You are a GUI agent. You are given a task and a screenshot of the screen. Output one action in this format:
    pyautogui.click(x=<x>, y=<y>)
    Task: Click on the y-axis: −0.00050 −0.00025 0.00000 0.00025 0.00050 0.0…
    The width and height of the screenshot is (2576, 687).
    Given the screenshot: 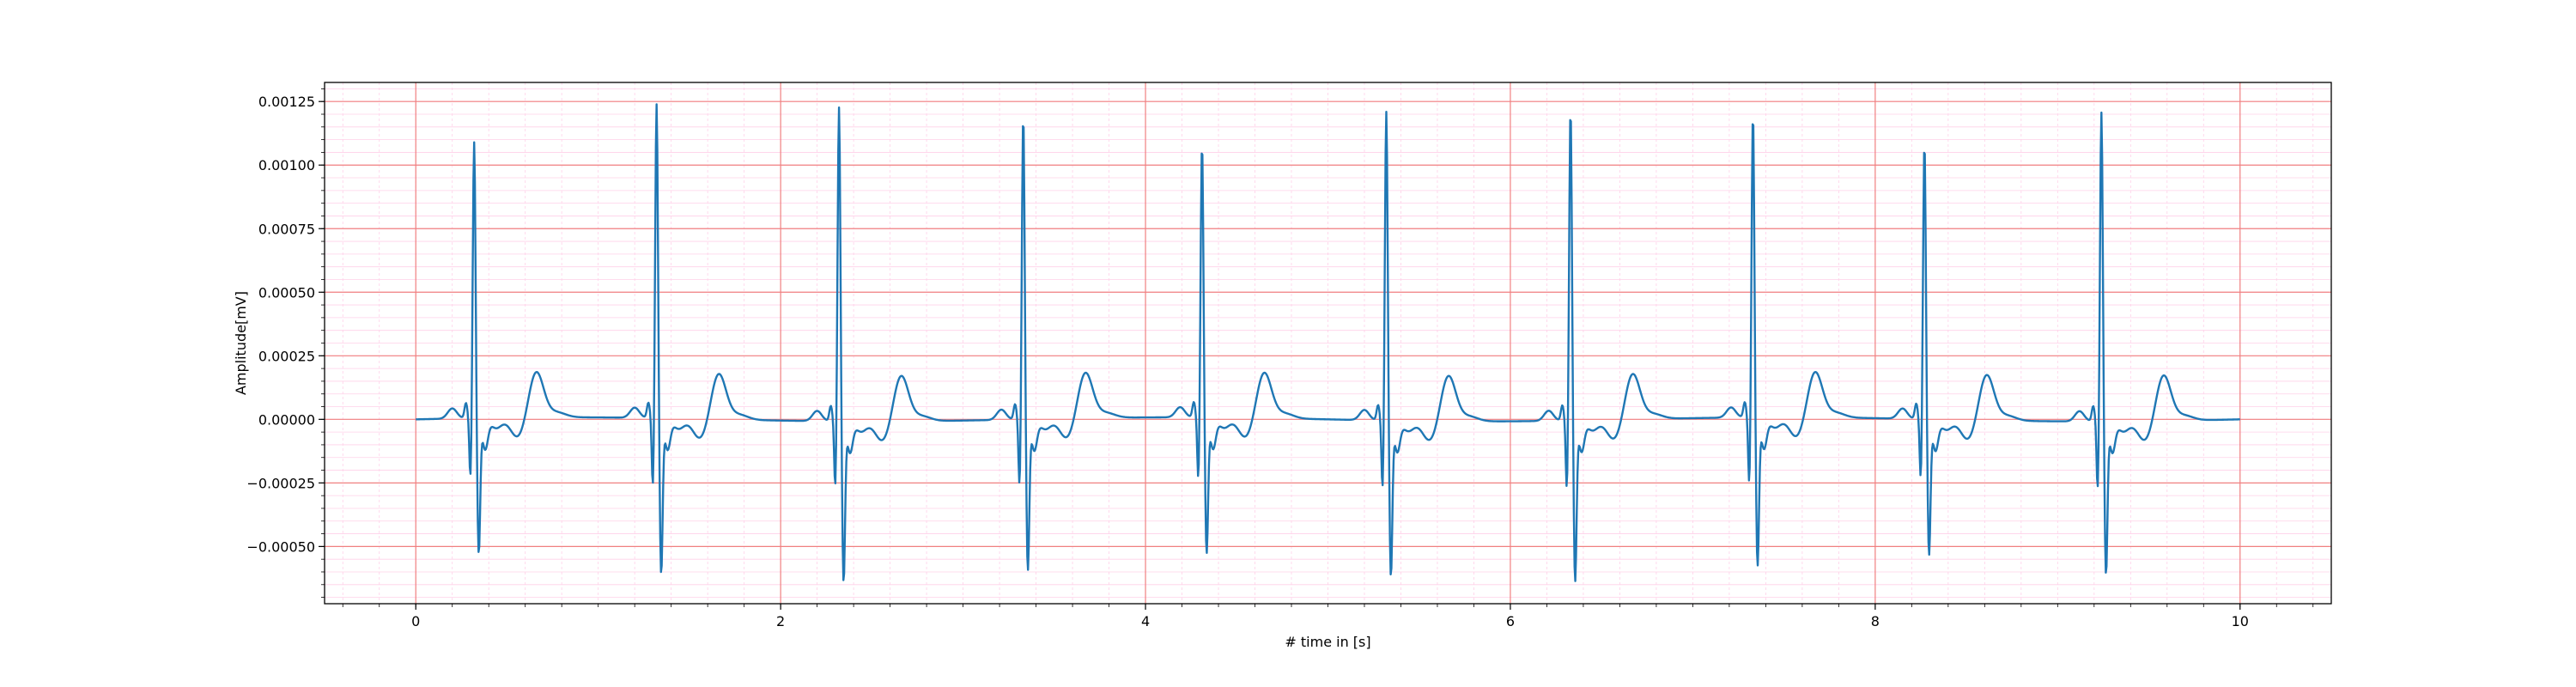 What is the action you would take?
    pyautogui.click(x=285, y=343)
    